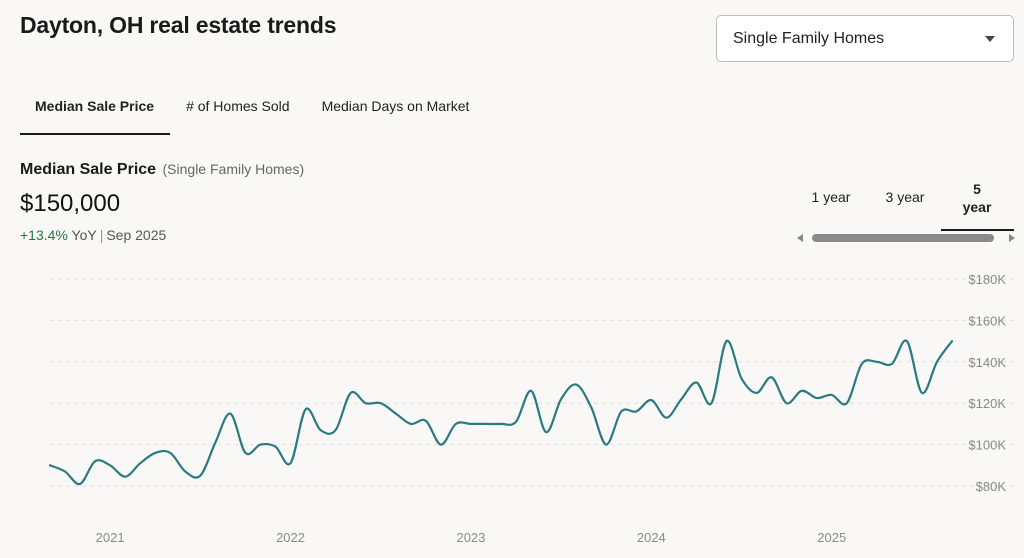 This screenshot has height=558, width=1024. I want to click on tab-median-sale-price: Median Sale Price, so click(95, 110).